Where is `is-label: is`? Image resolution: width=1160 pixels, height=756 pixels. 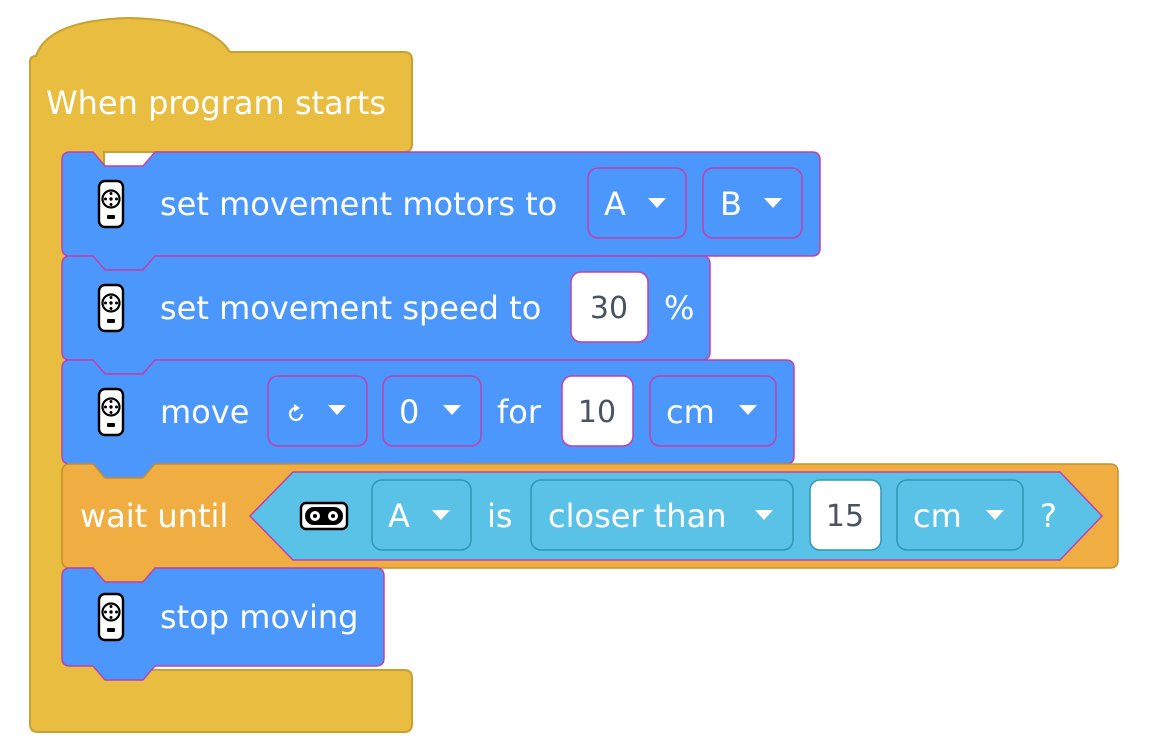
is-label: is is located at coordinates (500, 516).